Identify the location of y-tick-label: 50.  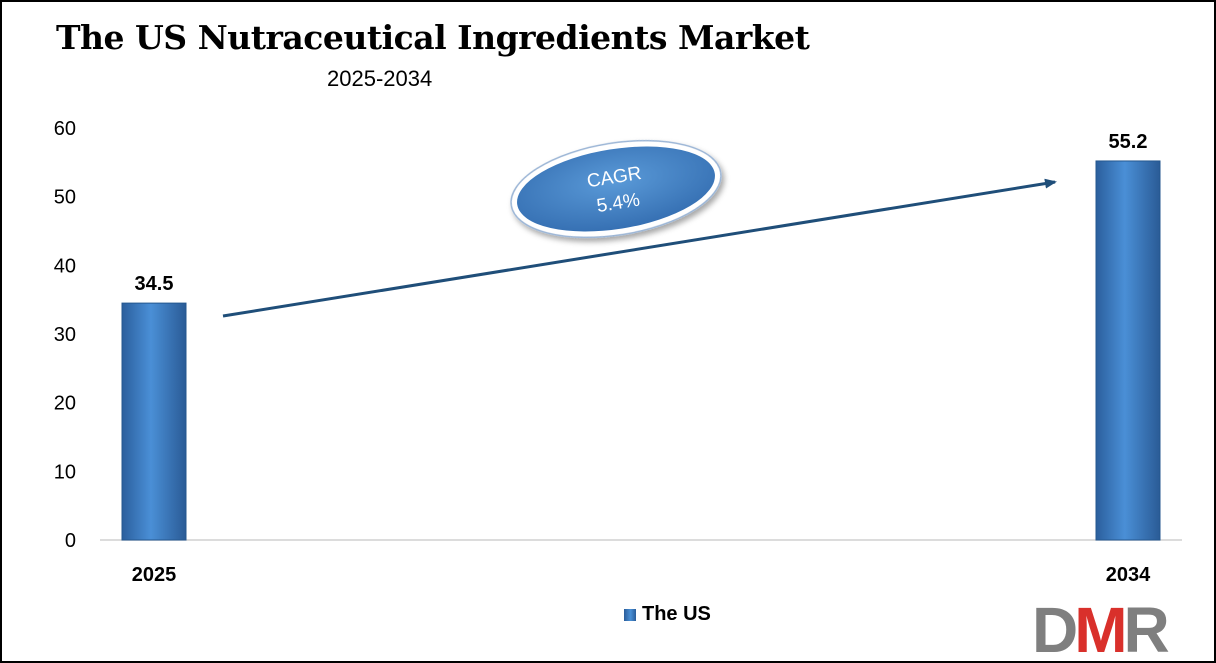
(65, 198).